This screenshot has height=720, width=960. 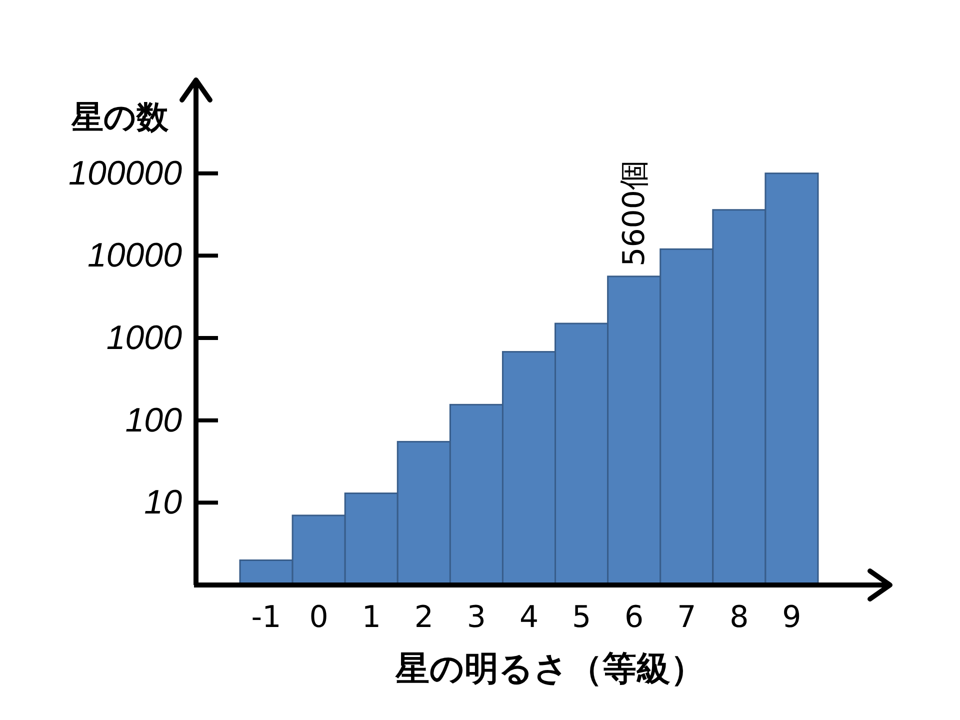 What do you see at coordinates (686, 617) in the screenshot?
I see `x-tick-label: 7` at bounding box center [686, 617].